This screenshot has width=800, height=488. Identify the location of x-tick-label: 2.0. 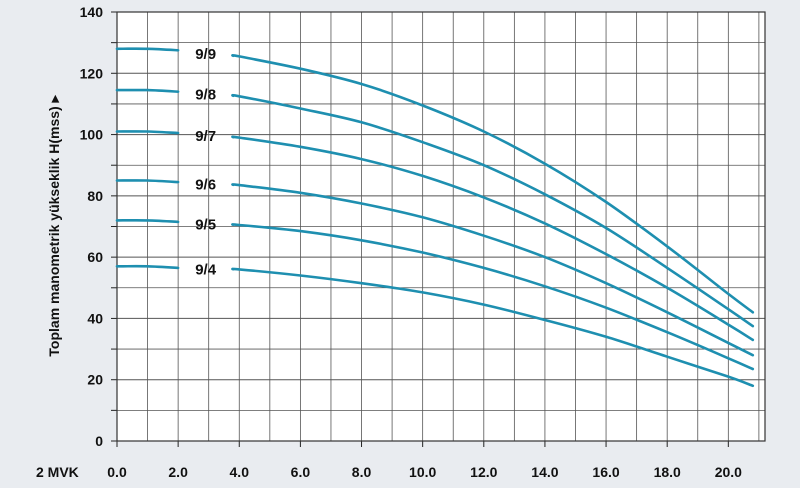
(178, 472).